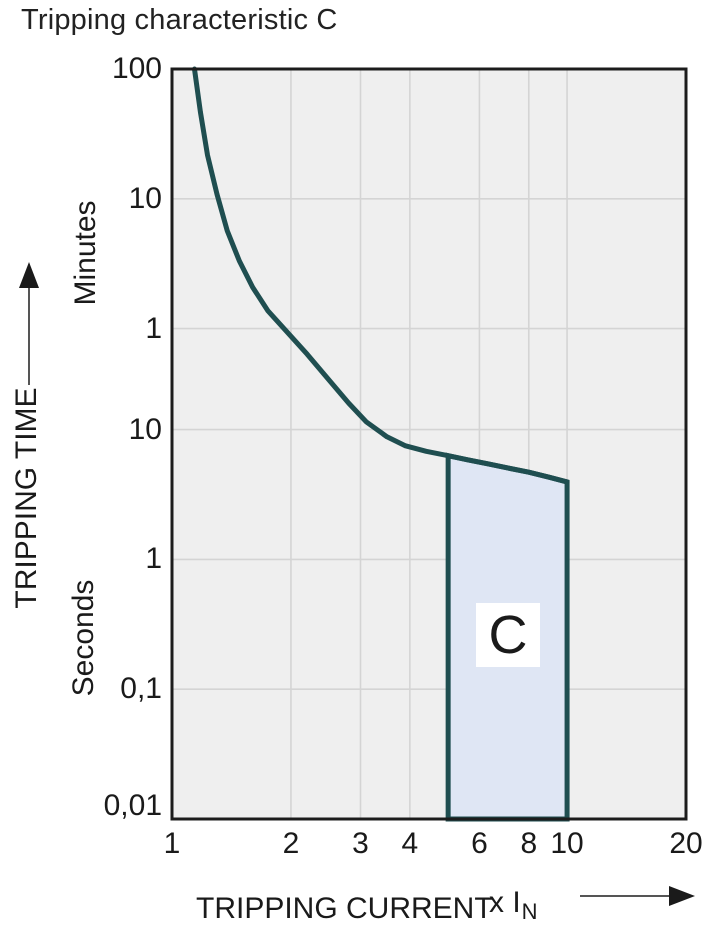  What do you see at coordinates (136, 68) in the screenshot?
I see `y-tick-label: 100` at bounding box center [136, 68].